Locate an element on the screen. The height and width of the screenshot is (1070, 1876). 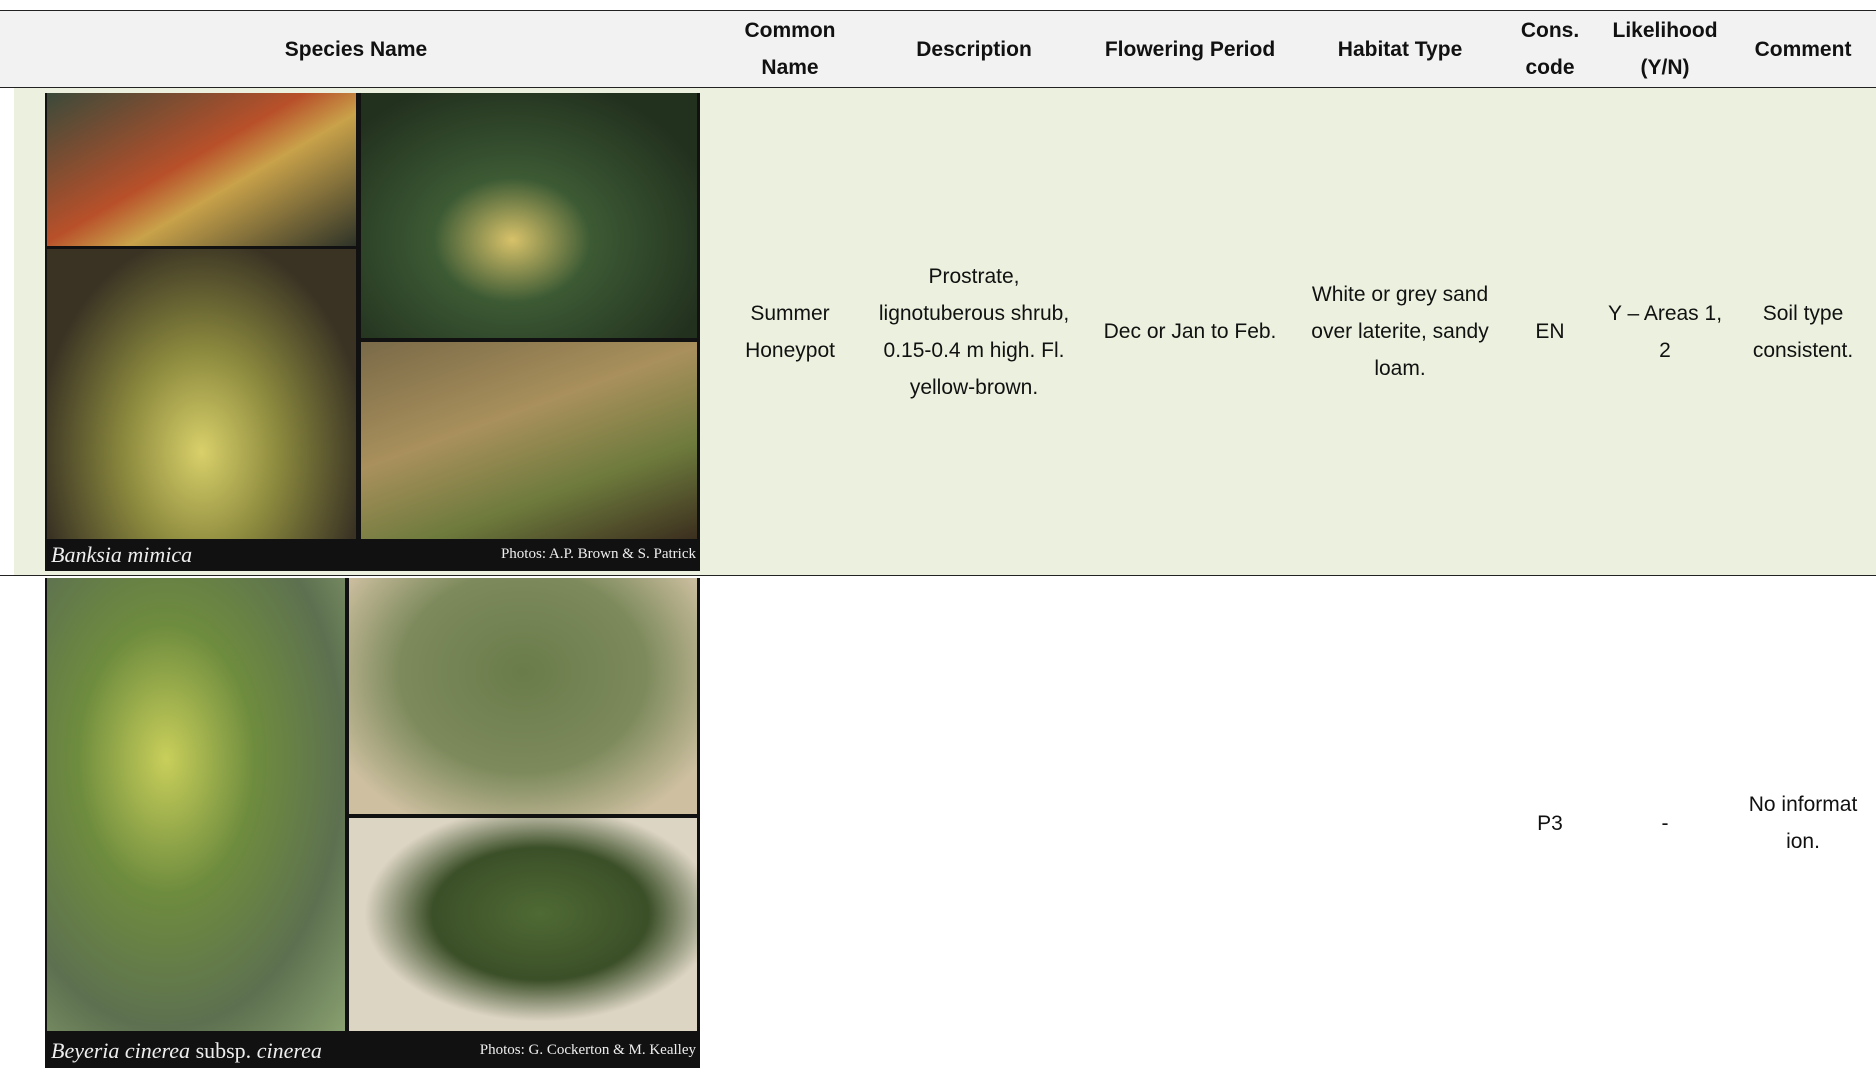
header-cell: Flowering Period is located at coordinates (1190, 49).